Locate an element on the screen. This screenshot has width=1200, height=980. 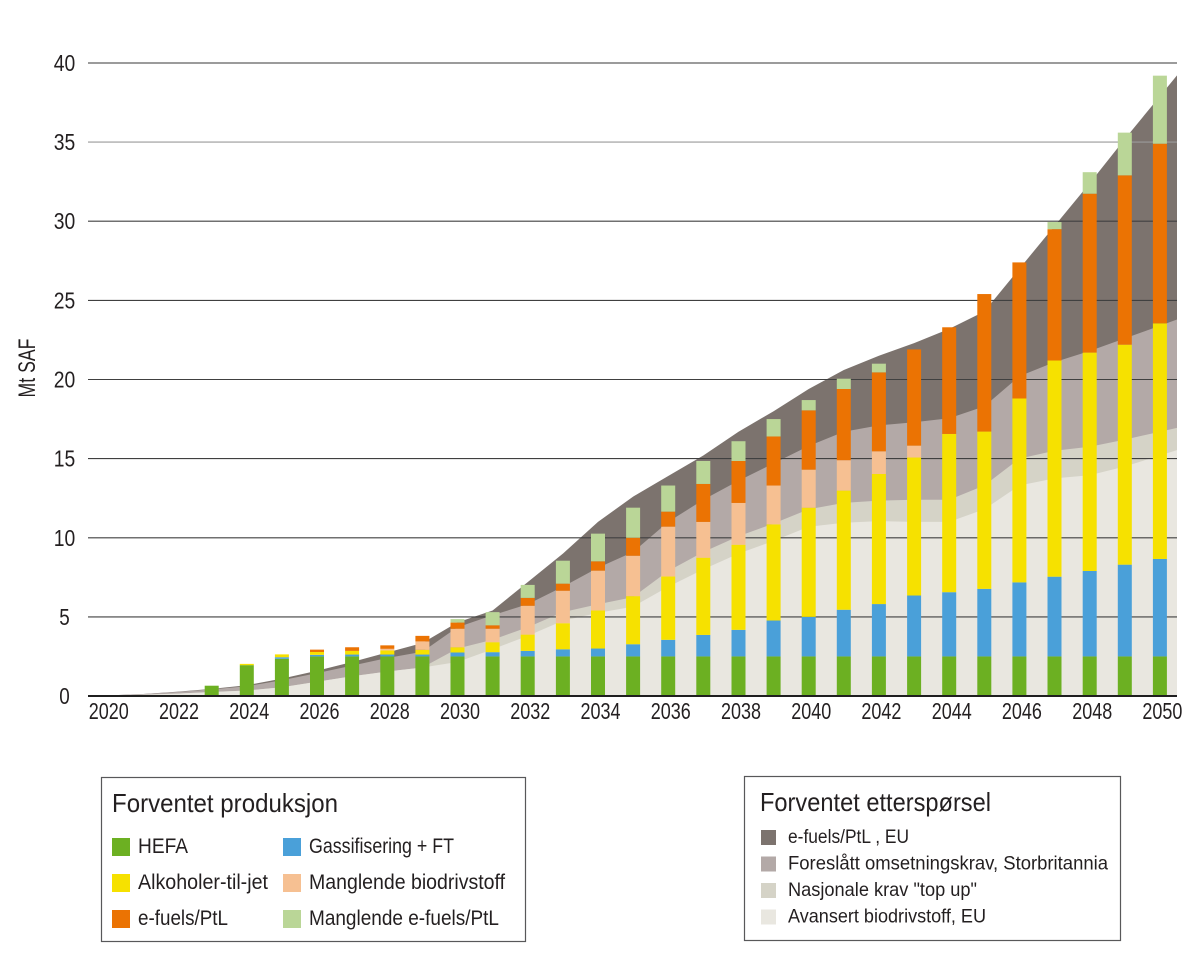
svg-text: 35 is located at coordinates (65, 142).